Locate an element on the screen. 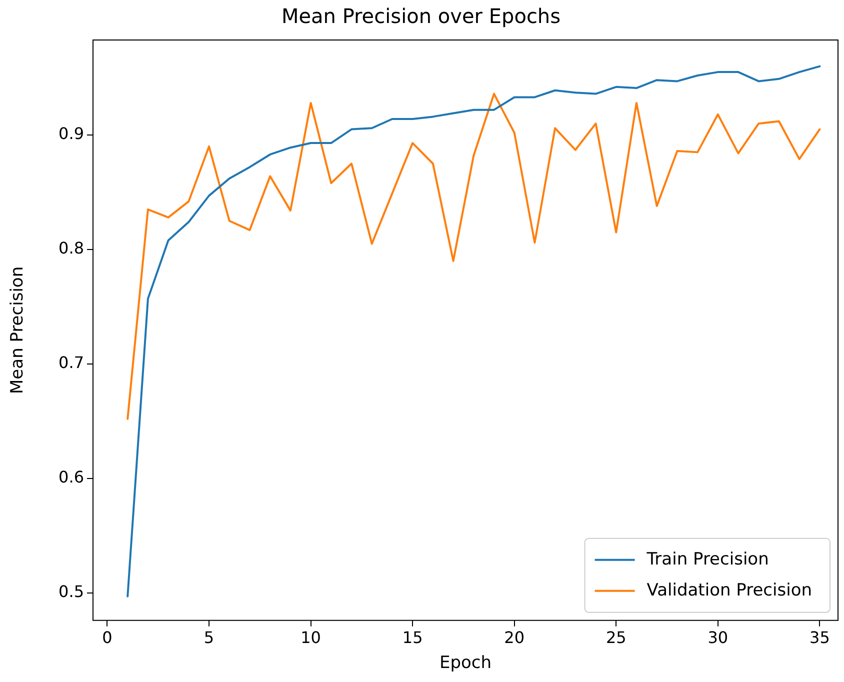 This screenshot has height=682, width=844. x-tick-label: 15 is located at coordinates (412, 638).